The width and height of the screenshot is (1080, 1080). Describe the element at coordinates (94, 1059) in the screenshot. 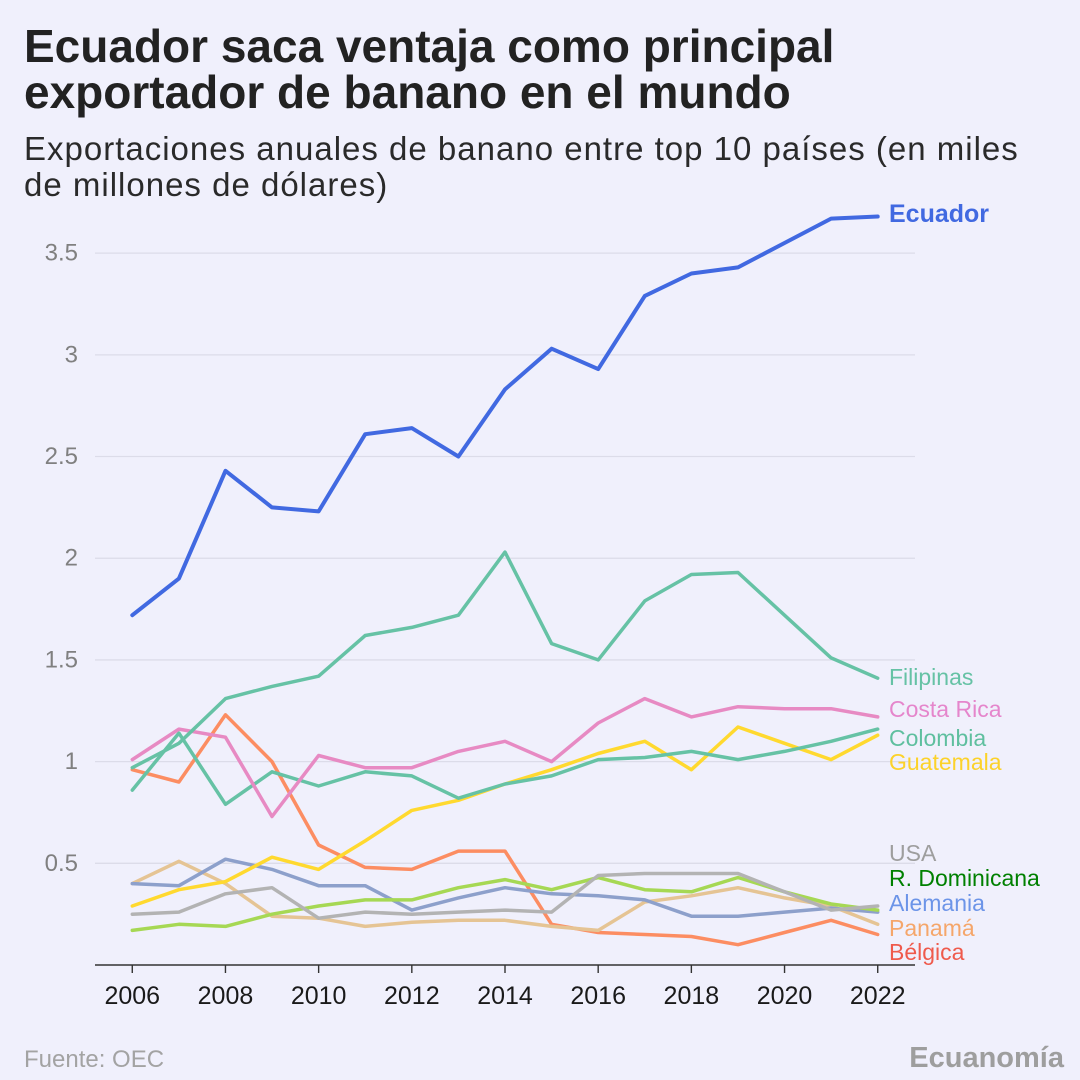

I see `source-note: Fuente: OEC` at that location.